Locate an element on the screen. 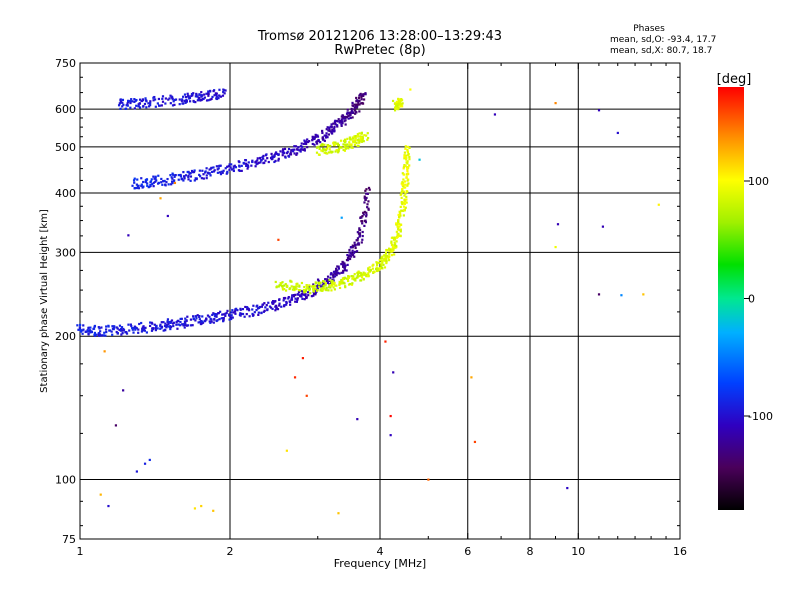 This screenshot has height=600, width=800. x-tick-label: 2 is located at coordinates (230, 551).